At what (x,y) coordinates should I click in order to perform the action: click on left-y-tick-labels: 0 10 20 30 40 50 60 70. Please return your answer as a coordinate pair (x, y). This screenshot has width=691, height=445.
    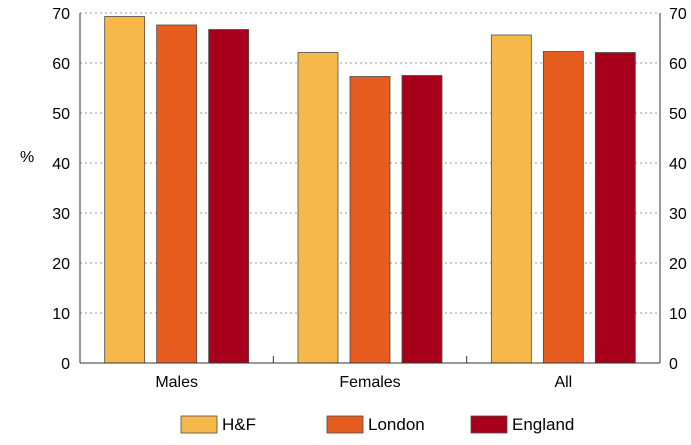
    Looking at the image, I should click on (61, 189).